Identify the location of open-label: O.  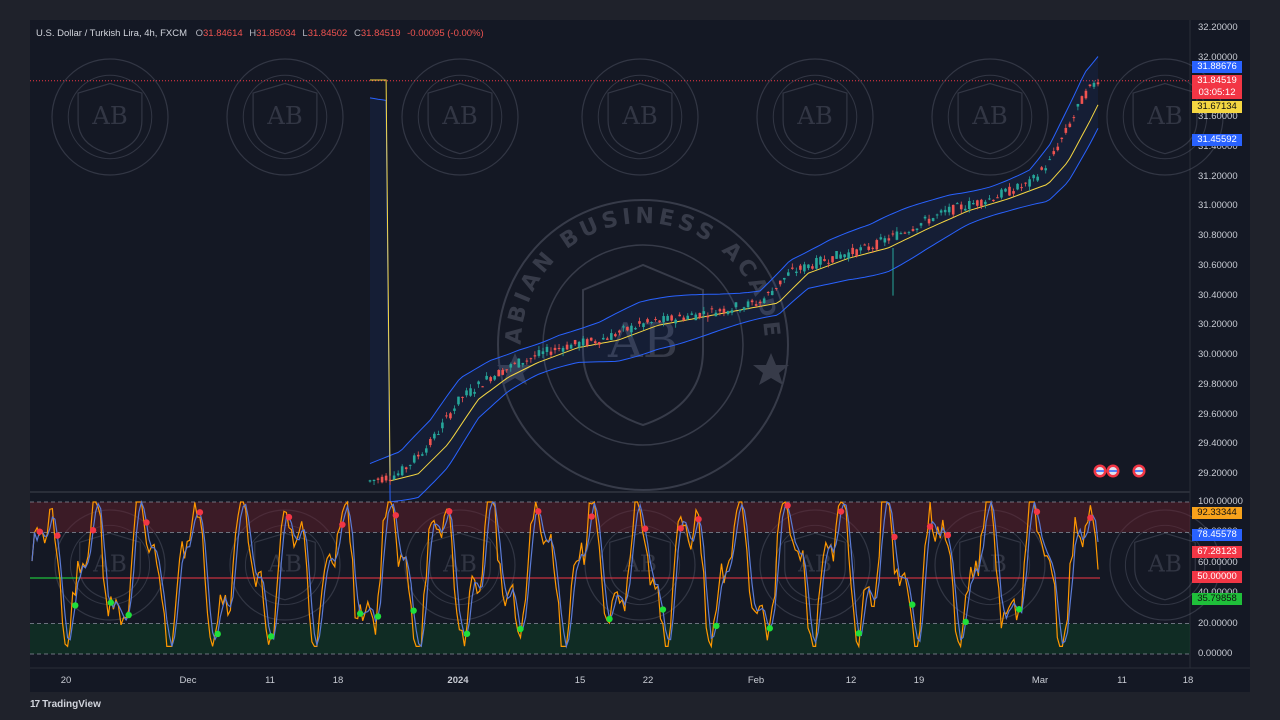
(199, 33).